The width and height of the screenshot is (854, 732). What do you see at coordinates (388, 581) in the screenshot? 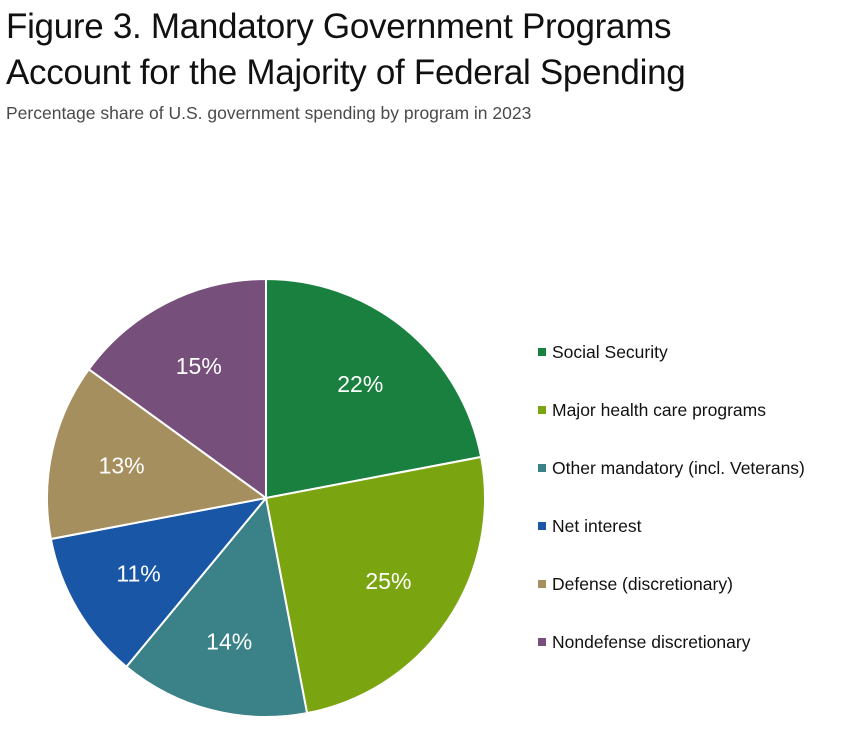
I see `slice-label-1: 25%` at bounding box center [388, 581].